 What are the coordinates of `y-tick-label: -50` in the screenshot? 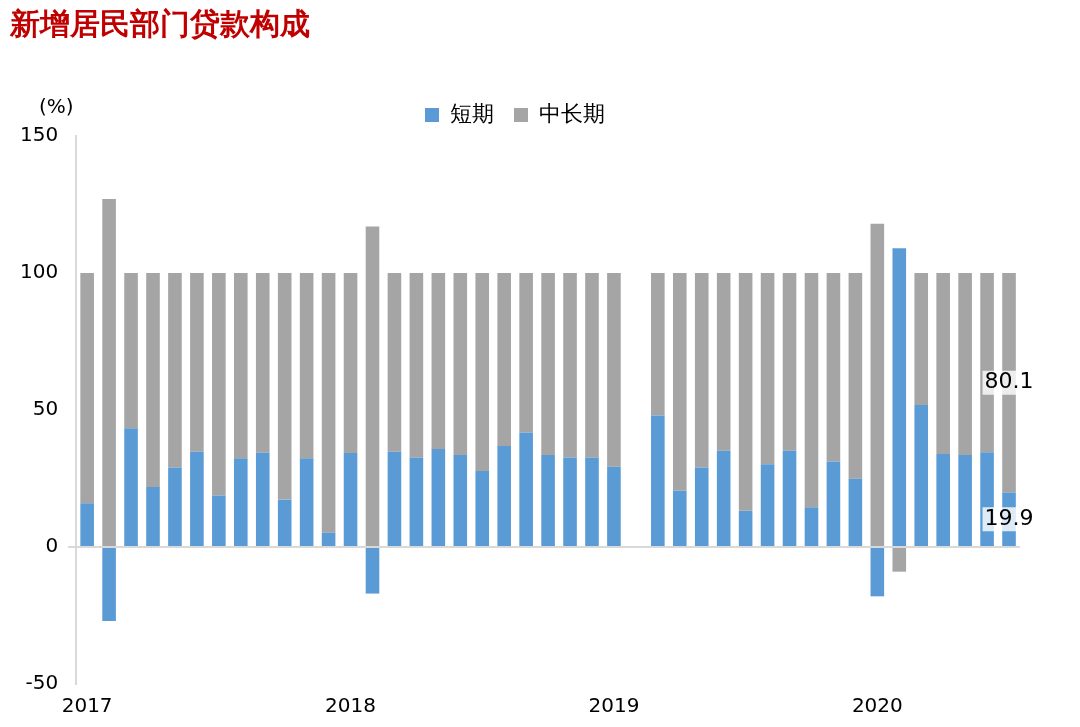 It's located at (42, 682).